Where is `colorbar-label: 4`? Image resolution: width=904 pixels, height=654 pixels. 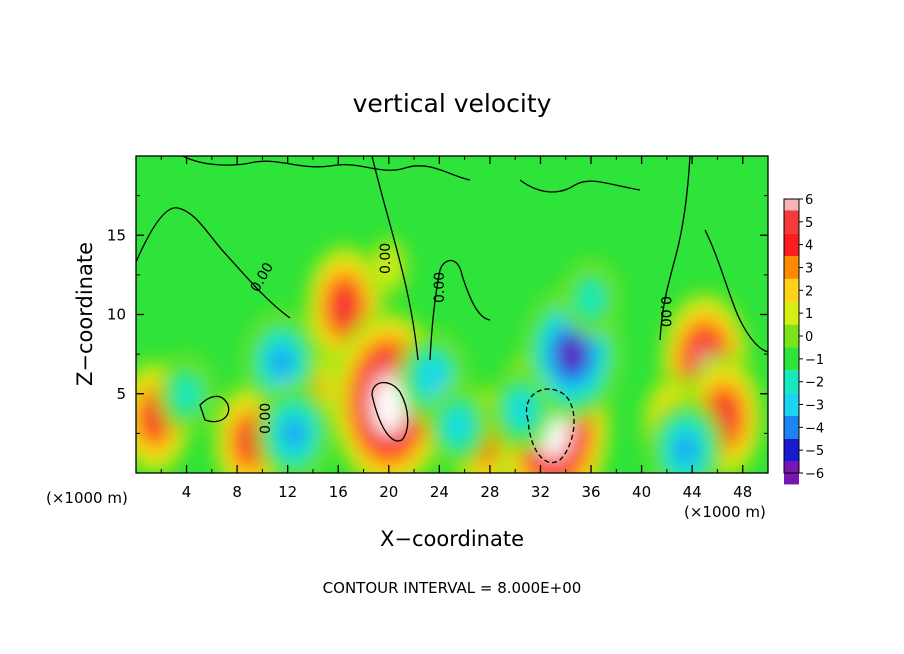 colorbar-label: 4 is located at coordinates (809, 246).